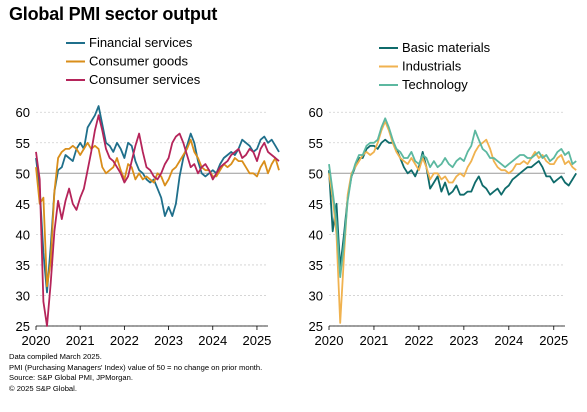 This screenshot has height=412, width=587. What do you see at coordinates (138, 61) in the screenshot?
I see `legend-label-consumer-goods: Consumer goods` at bounding box center [138, 61].